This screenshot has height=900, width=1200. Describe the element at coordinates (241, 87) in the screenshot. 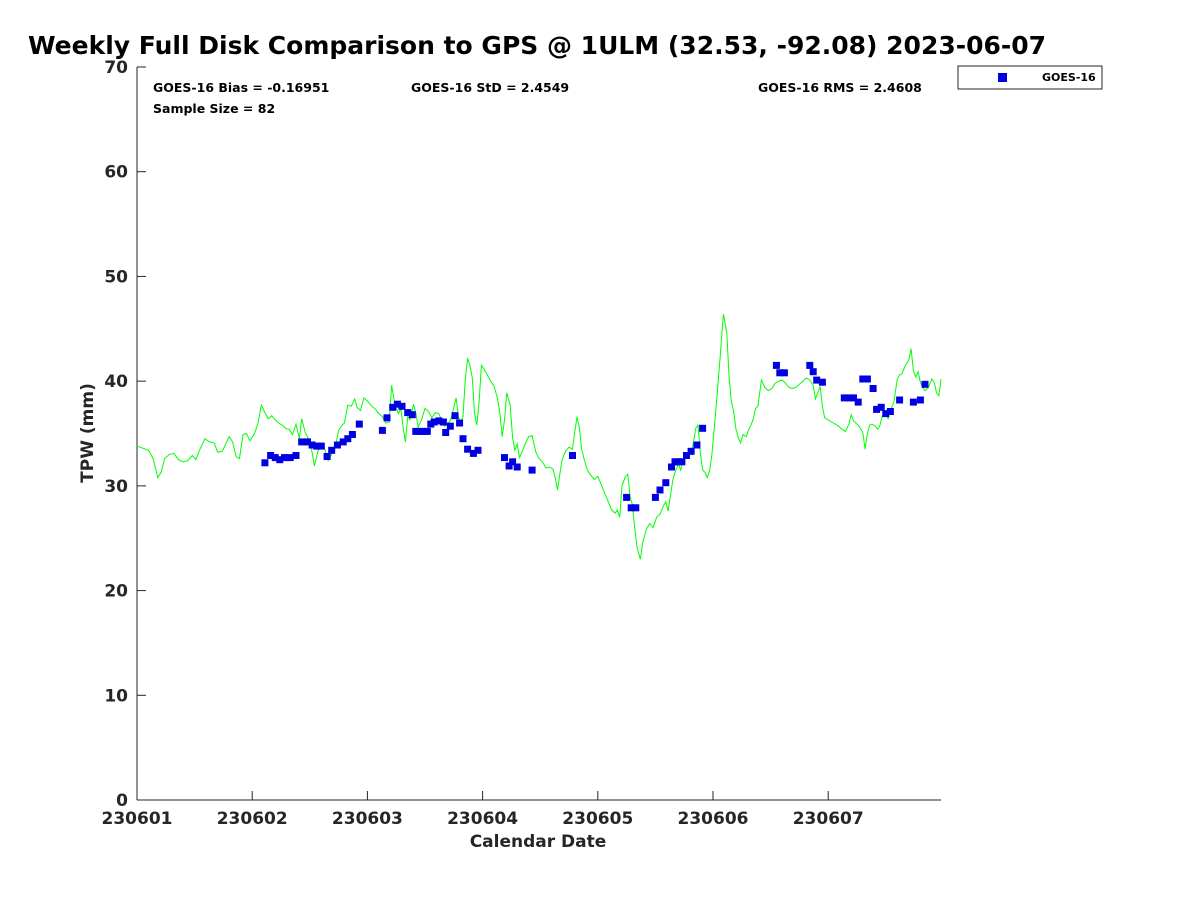

I see `bias-stat: GOES-16 Bias = -0.16951` at that location.